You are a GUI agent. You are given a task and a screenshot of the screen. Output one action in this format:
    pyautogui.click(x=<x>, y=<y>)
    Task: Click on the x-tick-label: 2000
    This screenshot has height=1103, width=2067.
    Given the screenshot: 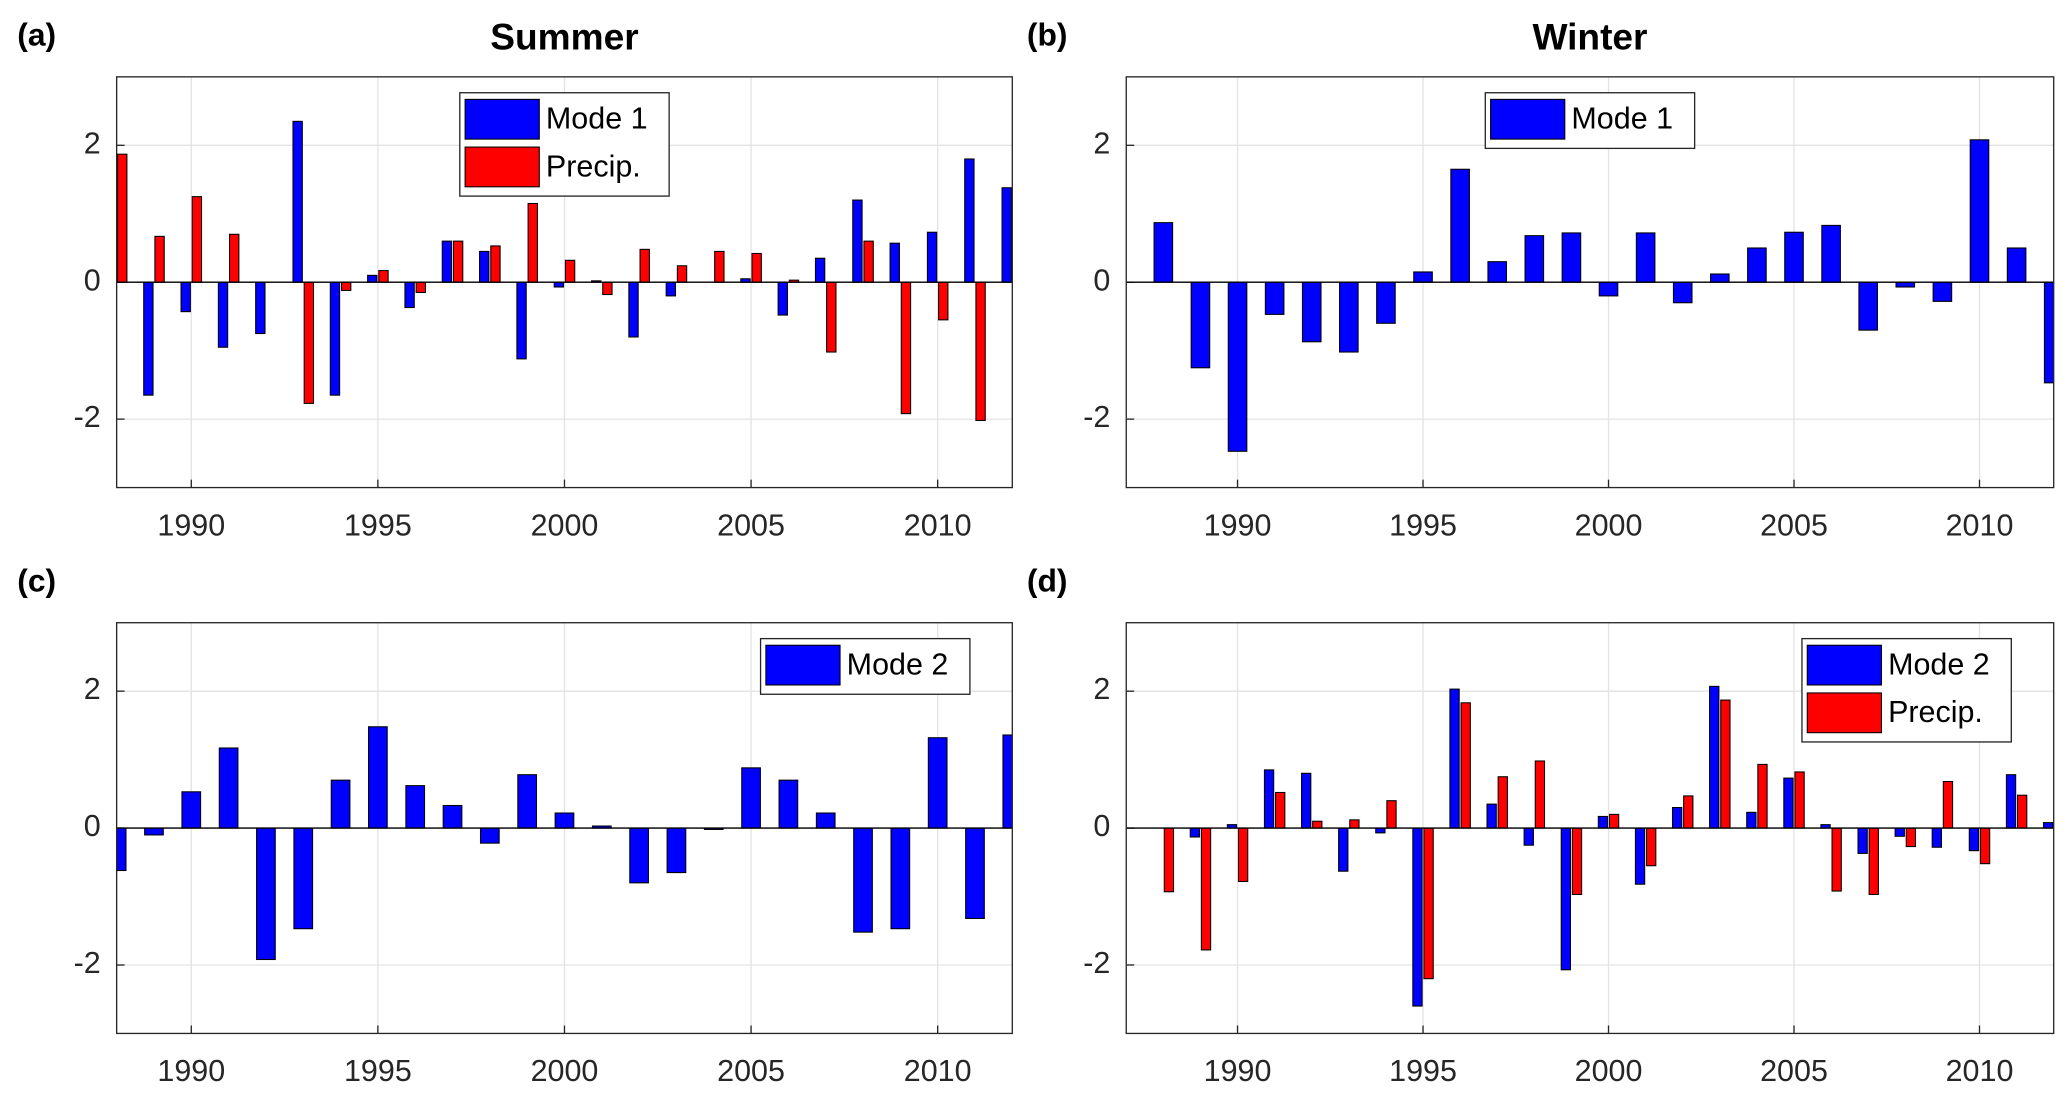 What is the action you would take?
    pyautogui.click(x=1609, y=1071)
    